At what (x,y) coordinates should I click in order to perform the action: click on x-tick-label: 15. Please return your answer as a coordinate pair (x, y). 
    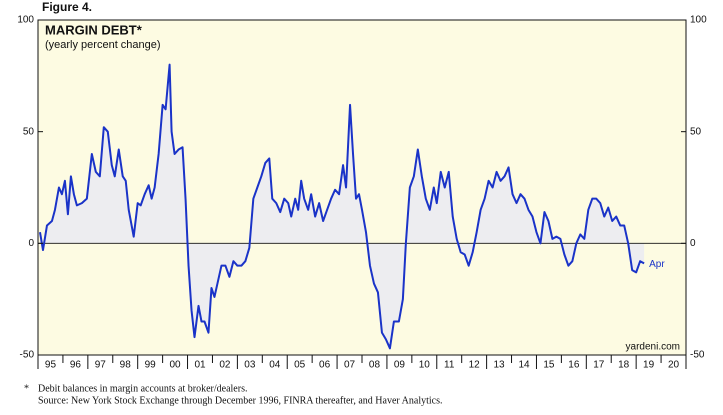
    Looking at the image, I should click on (549, 365).